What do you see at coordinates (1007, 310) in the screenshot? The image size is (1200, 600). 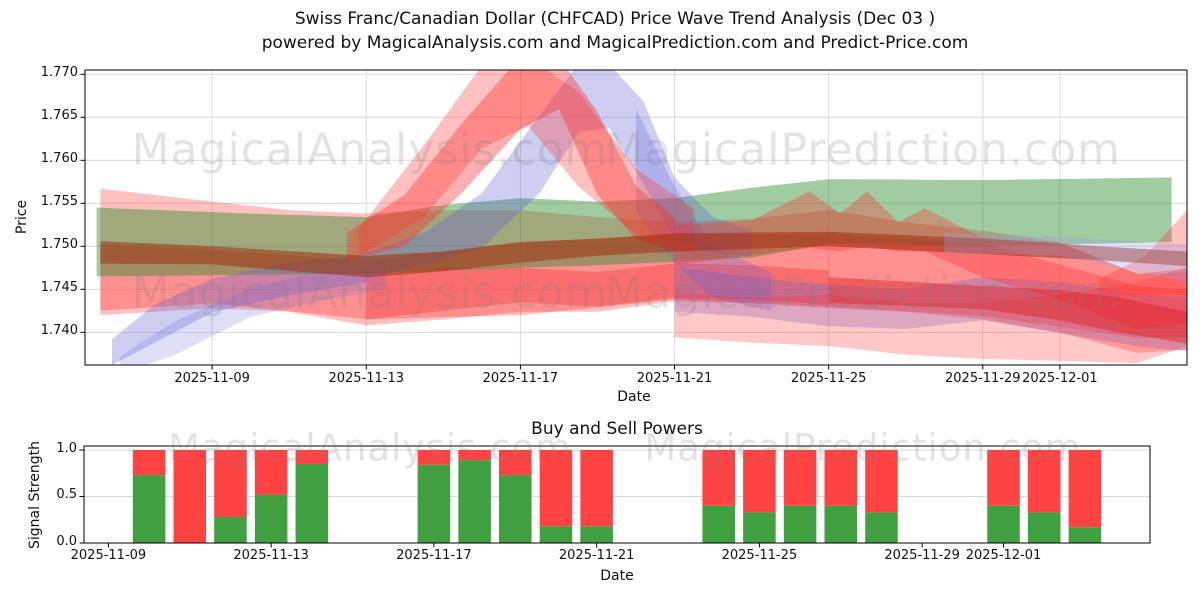 I see `price-band-red-right-dark` at bounding box center [1007, 310].